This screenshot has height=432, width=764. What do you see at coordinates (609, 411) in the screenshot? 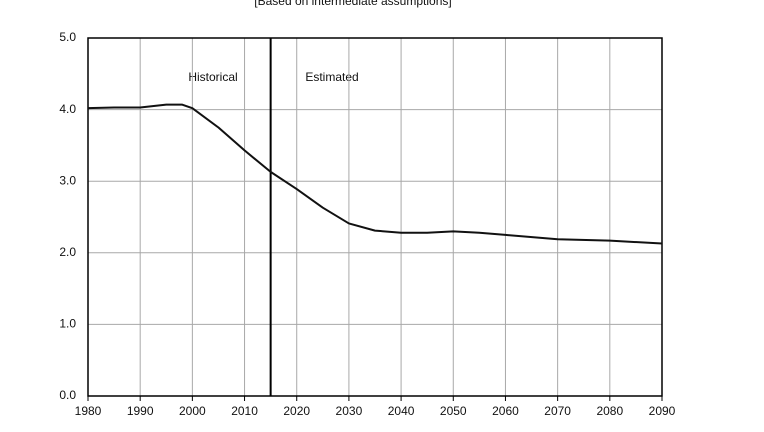
I see `x-tick-label: 2080` at bounding box center [609, 411].